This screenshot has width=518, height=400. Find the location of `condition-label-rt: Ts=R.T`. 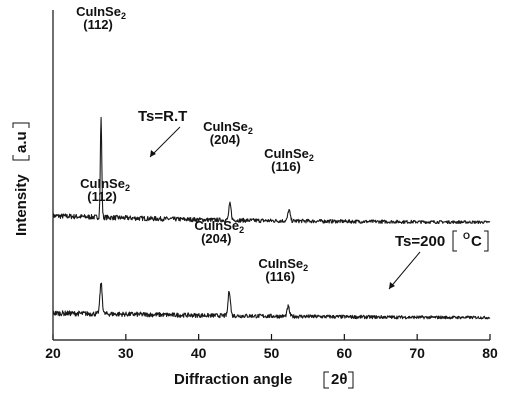

condition-label-rt: Ts=R.T is located at coordinates (162, 133).